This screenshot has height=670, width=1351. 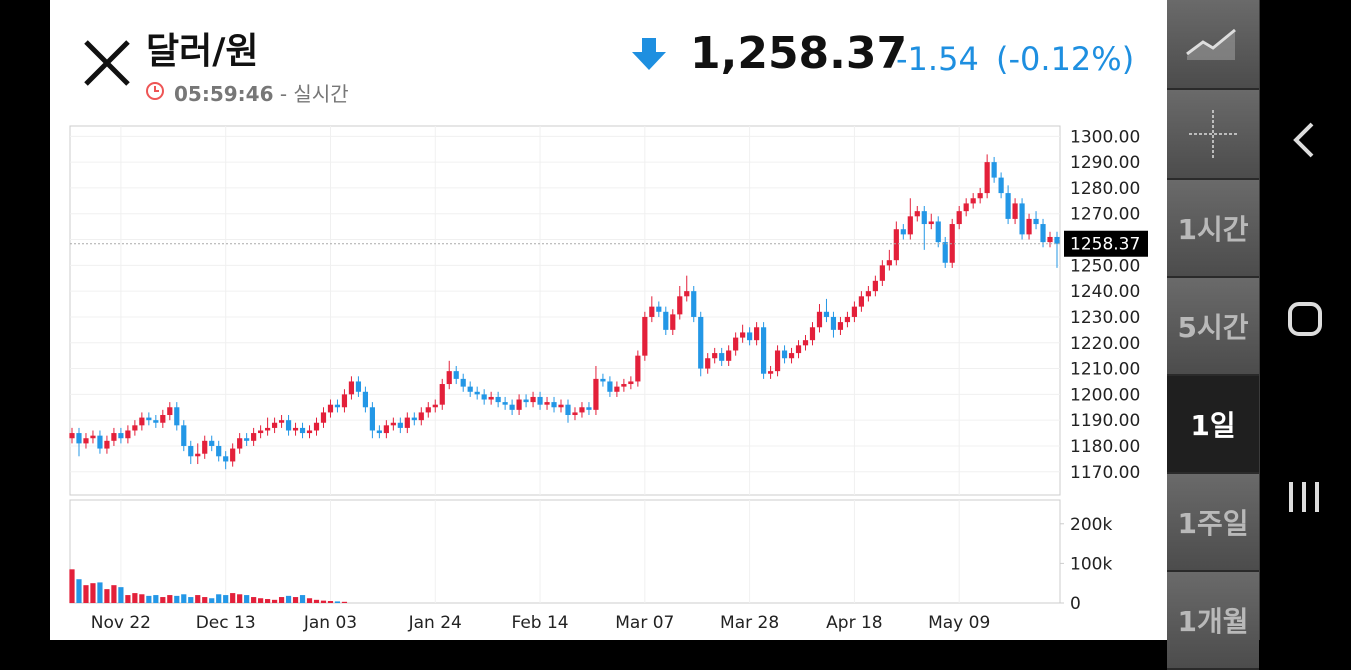 I want to click on y-tick-label: 1180.00, so click(x=1105, y=447).